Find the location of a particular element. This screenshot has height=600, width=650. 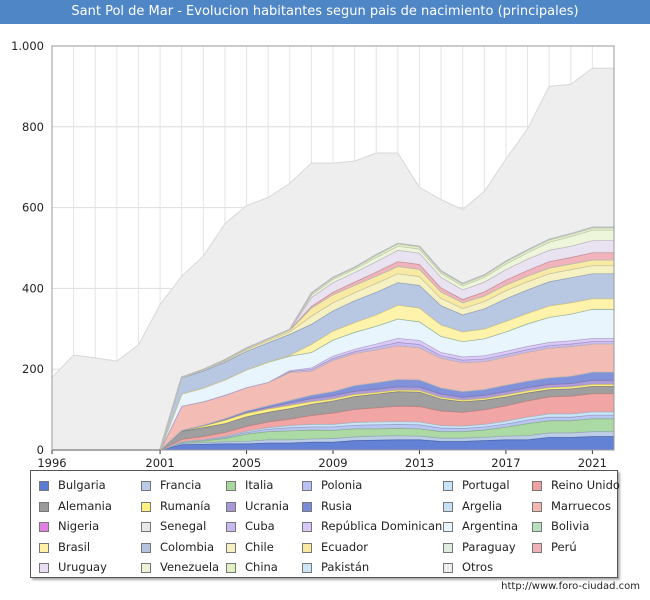

series-area-reino-unido is located at coordinates (333, 421).